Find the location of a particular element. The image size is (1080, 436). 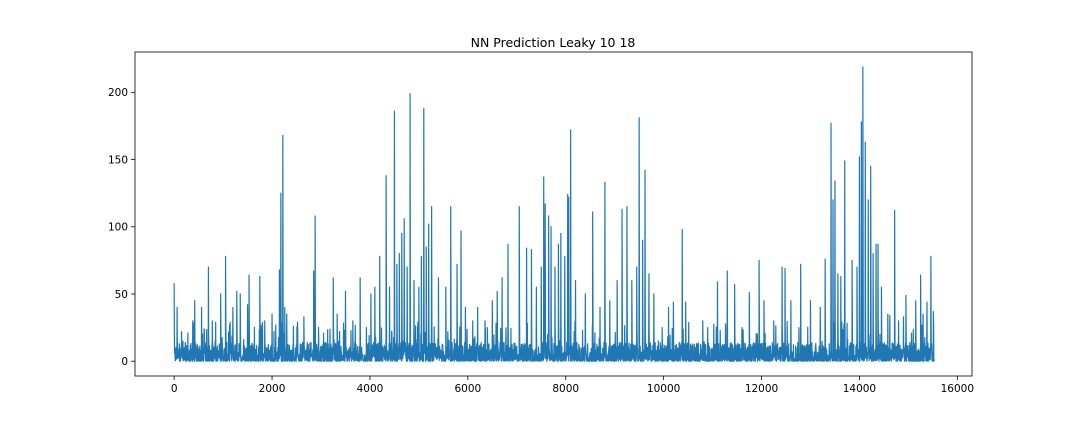

y-tick-label: 200 is located at coordinates (118, 93).